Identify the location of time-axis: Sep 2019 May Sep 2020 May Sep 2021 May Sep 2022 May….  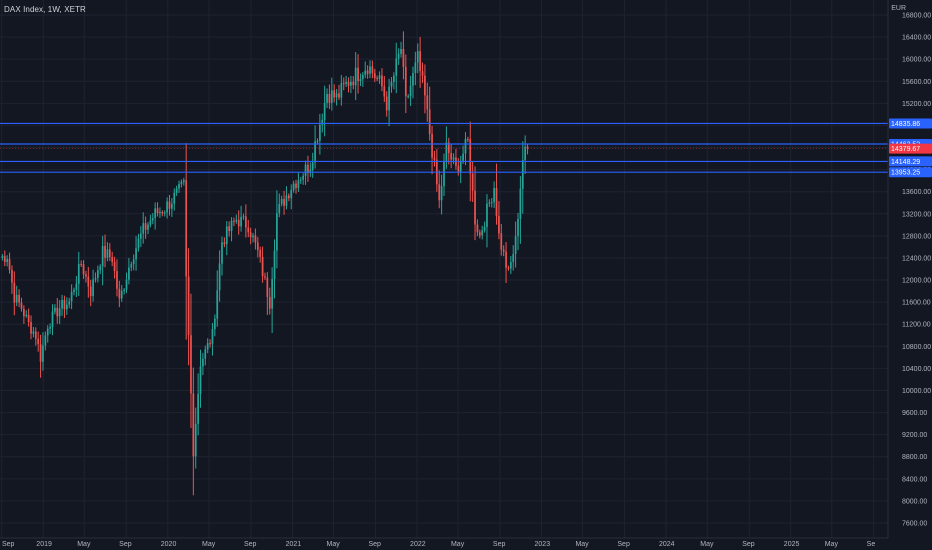
(444, 542).